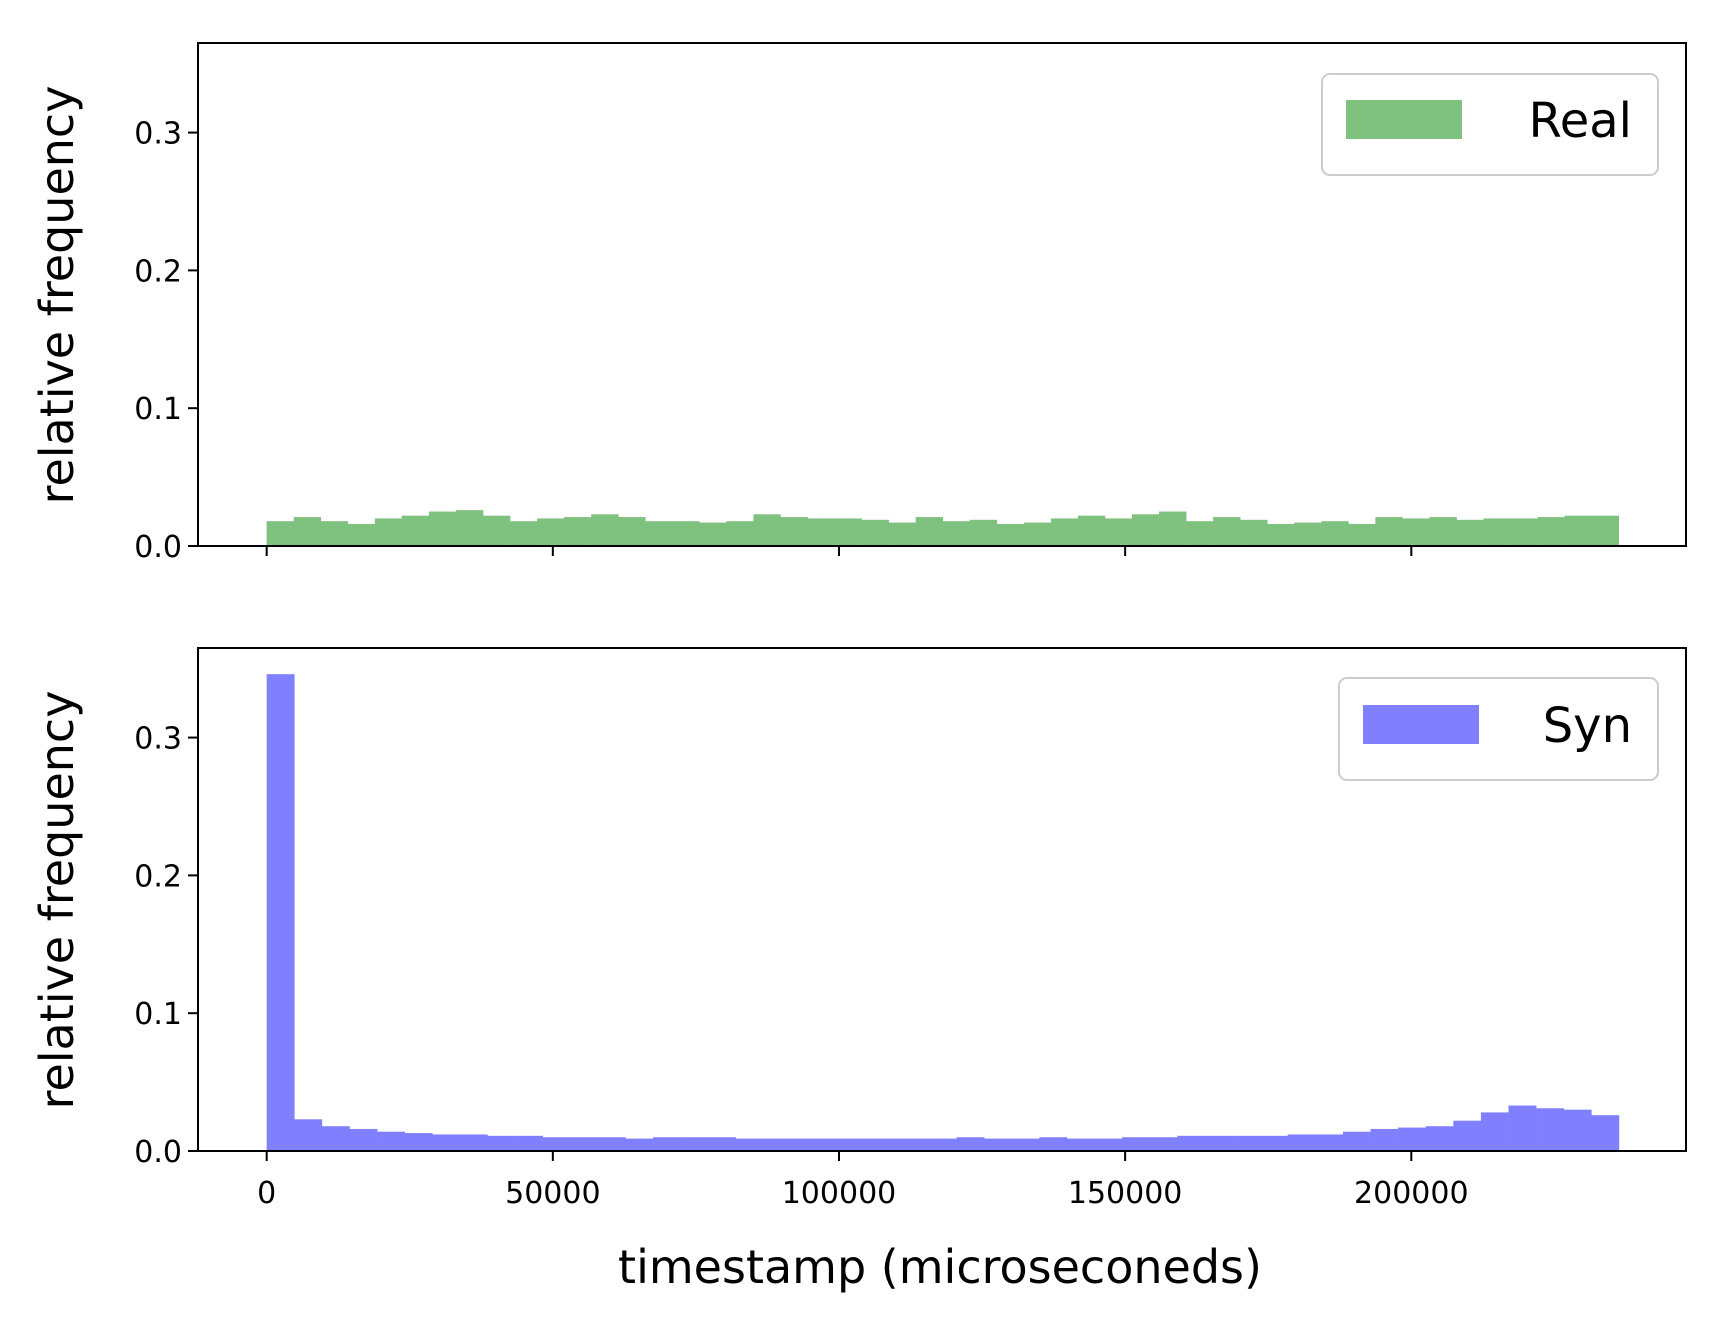  Describe the element at coordinates (940, 1267) in the screenshot. I see `x-axis-label: timestamp (microseconeds)` at that location.